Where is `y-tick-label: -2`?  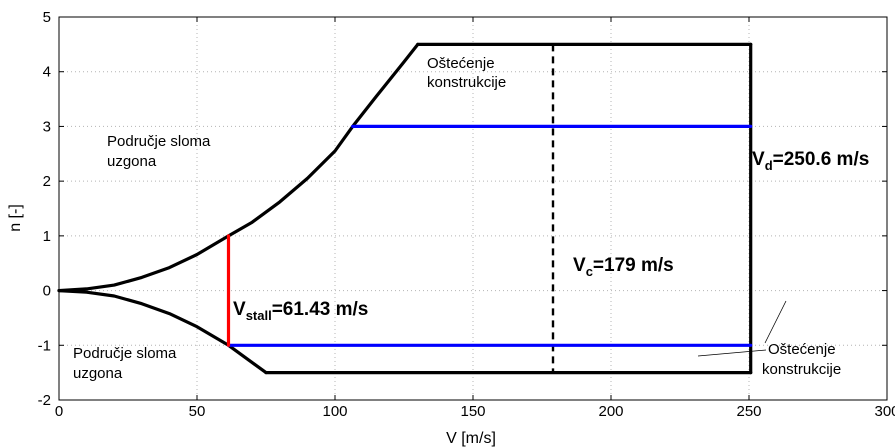 y-tick-label: -2 is located at coordinates (44, 400).